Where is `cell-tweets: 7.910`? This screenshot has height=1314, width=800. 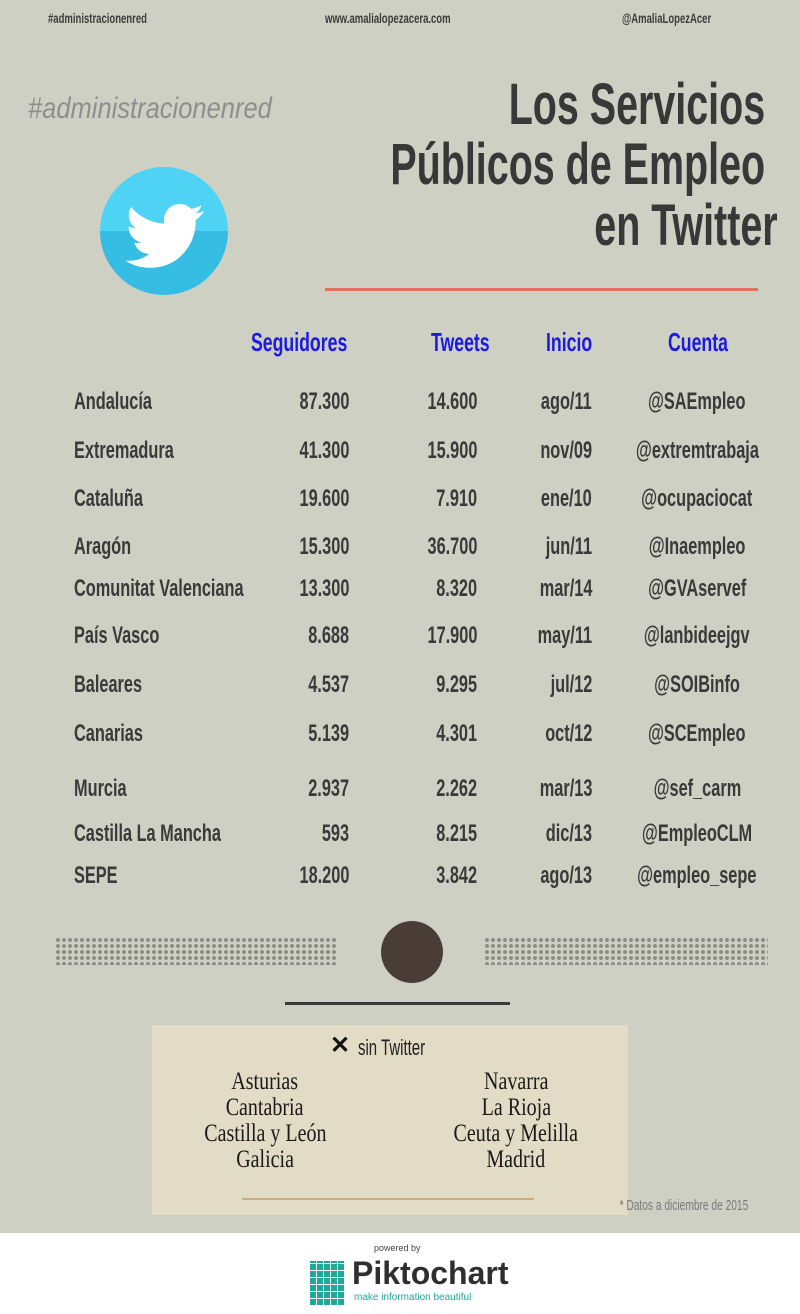 cell-tweets: 7.910 is located at coordinates (447, 499).